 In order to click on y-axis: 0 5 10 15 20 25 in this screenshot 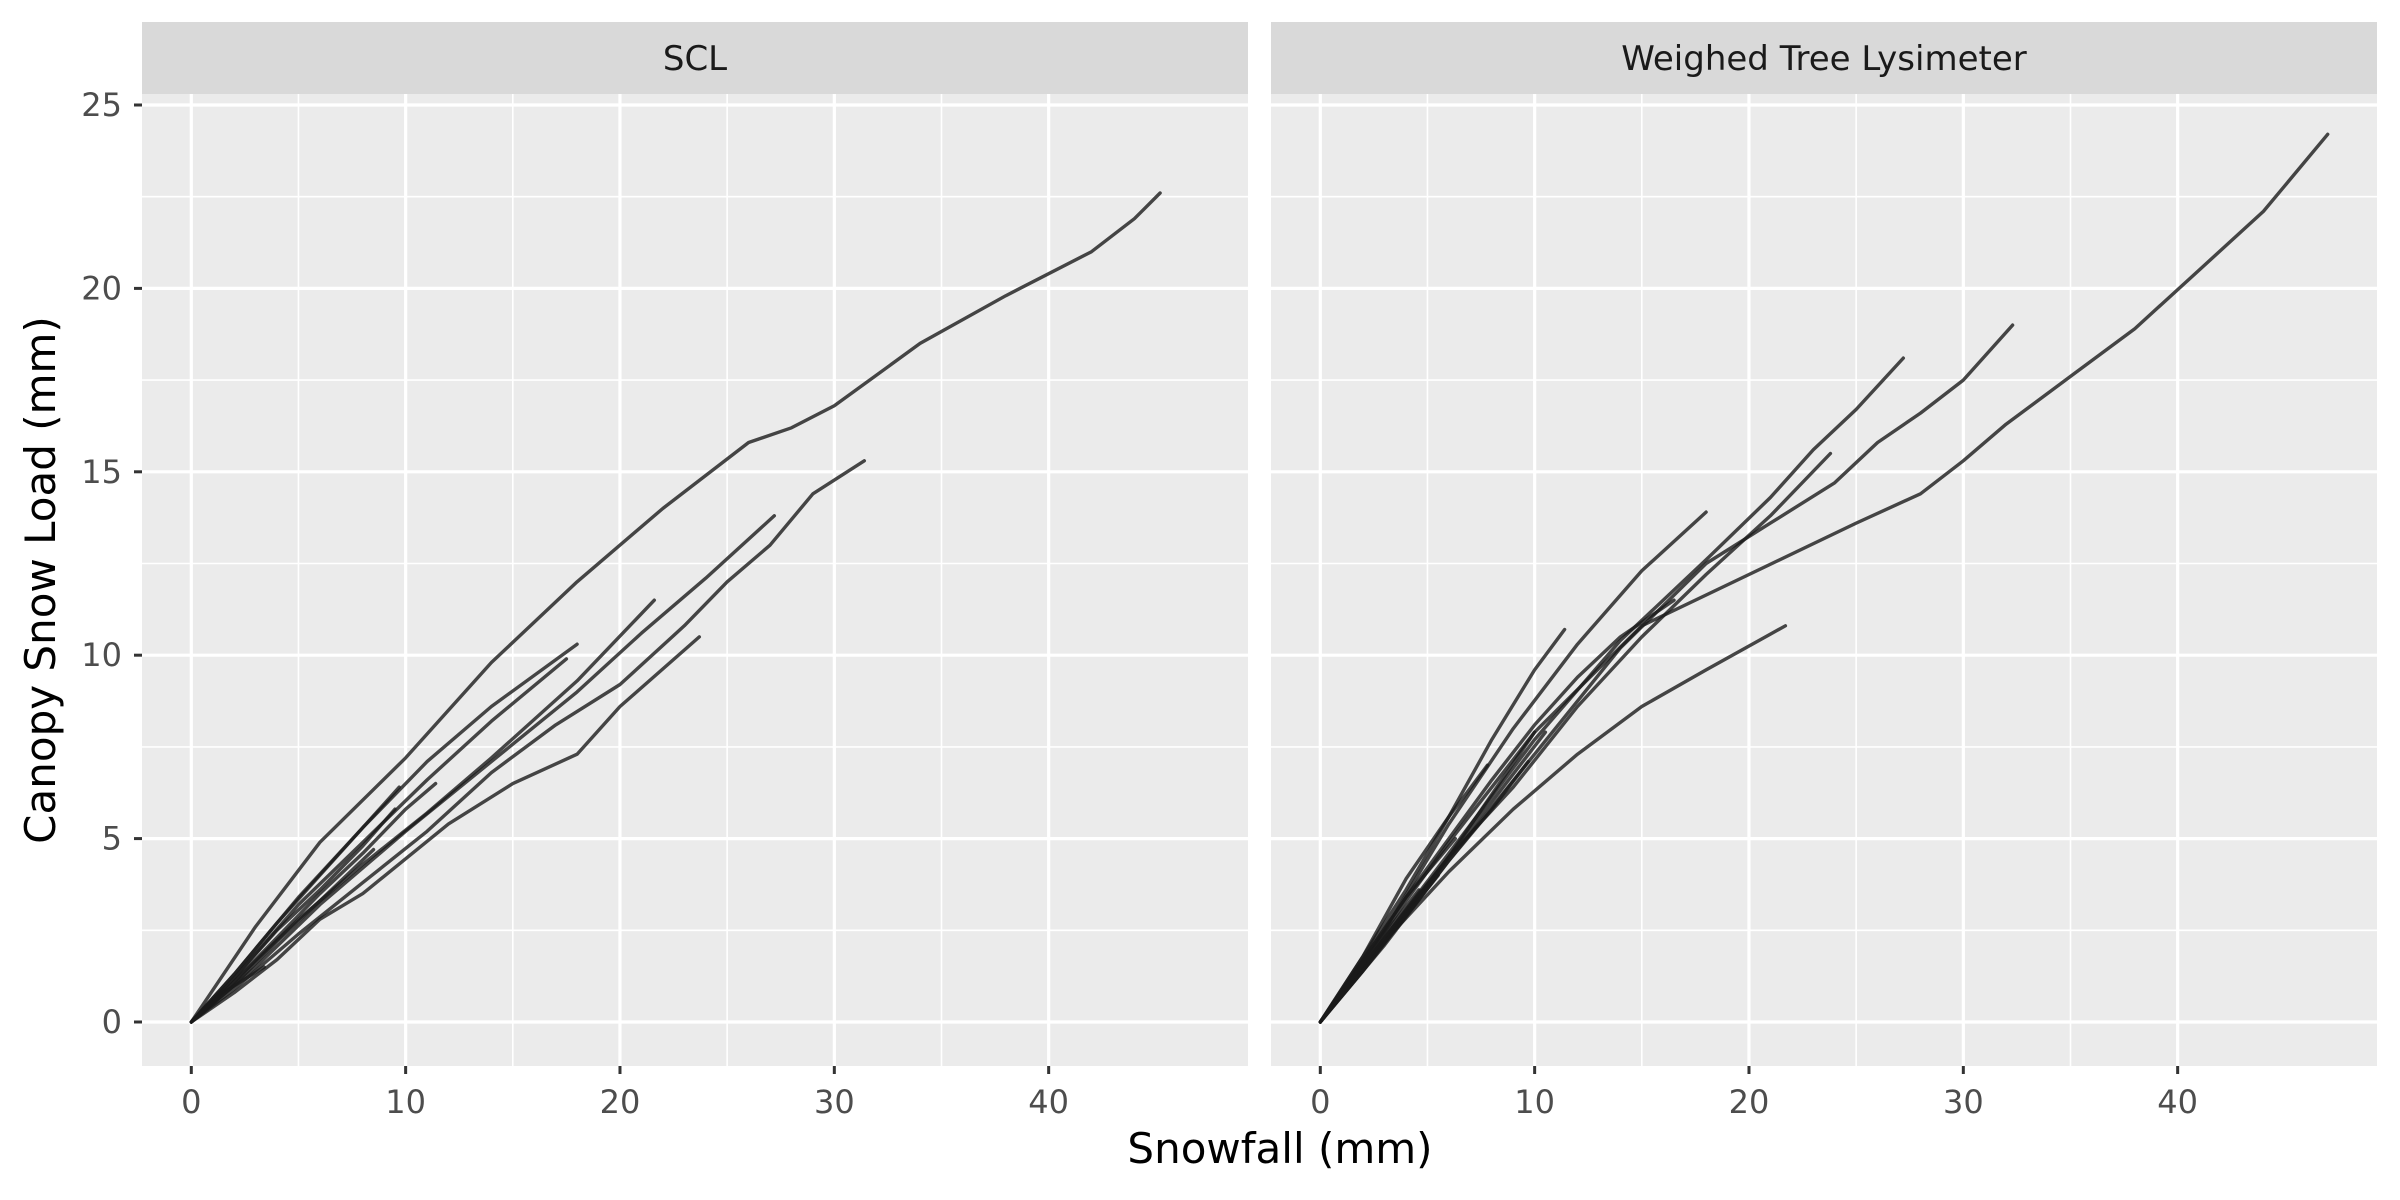, I will do `click(111, 563)`.